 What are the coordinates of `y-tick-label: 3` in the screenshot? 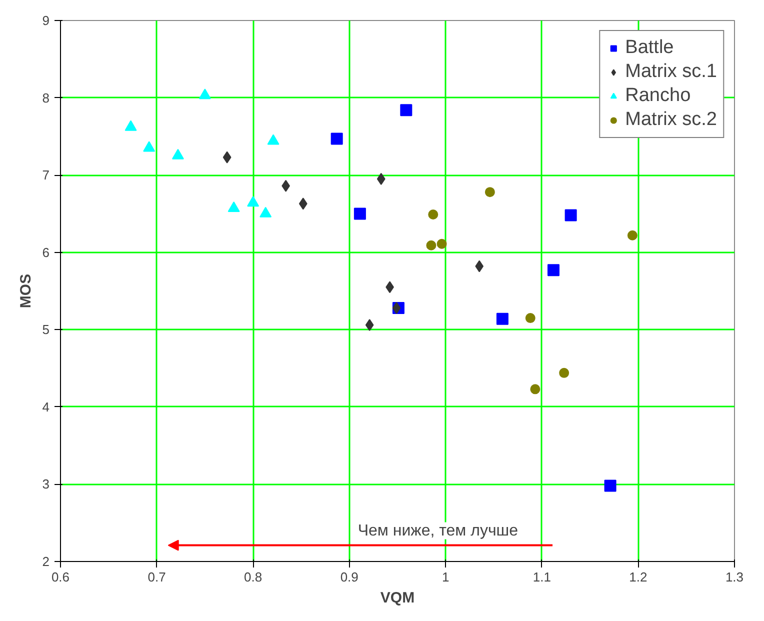 It's located at (46, 484).